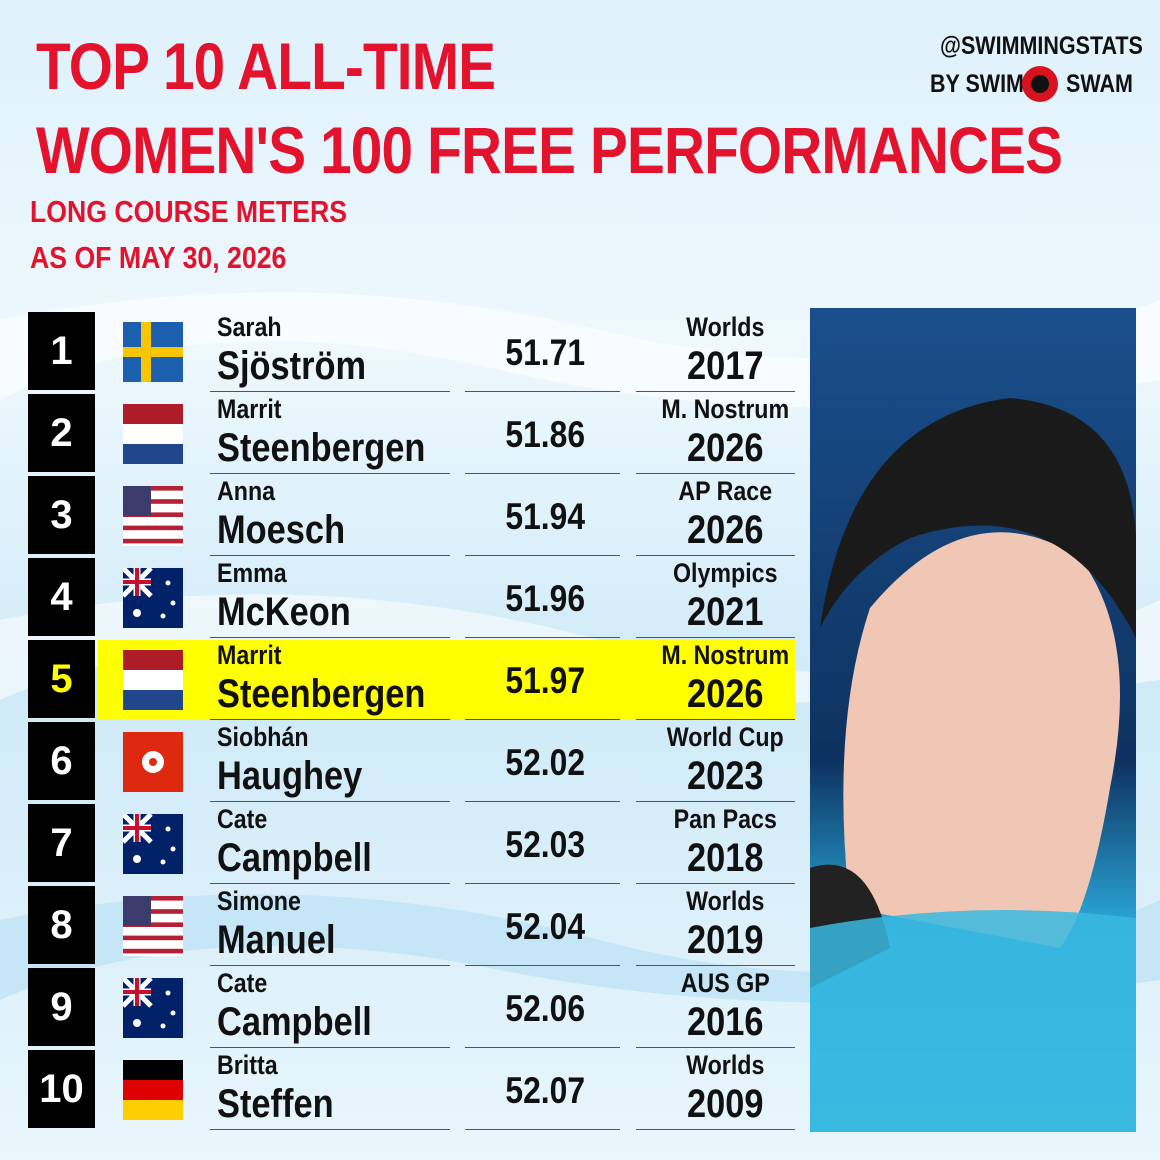 The height and width of the screenshot is (1160, 1160). Describe the element at coordinates (158, 257) in the screenshot. I see `subtitle-line: AS OF MAY 30, 2026` at that location.